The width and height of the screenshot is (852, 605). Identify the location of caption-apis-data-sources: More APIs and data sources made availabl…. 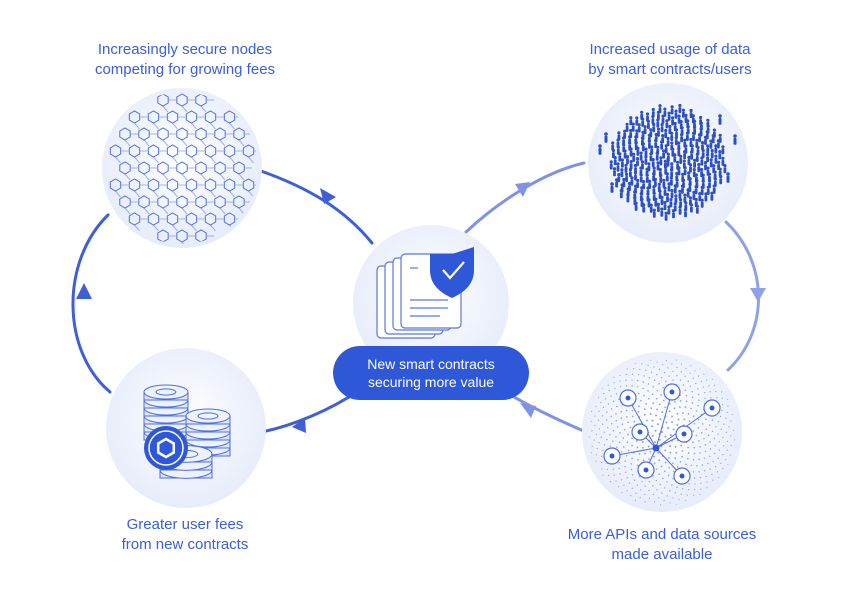
(662, 545).